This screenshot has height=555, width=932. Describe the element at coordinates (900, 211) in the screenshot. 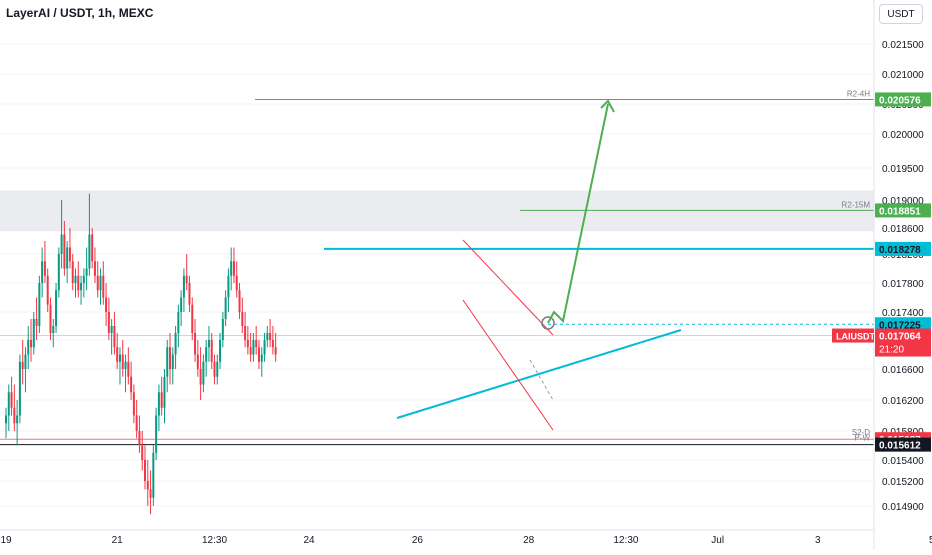

I see `price-badge-value: 0.018851` at that location.